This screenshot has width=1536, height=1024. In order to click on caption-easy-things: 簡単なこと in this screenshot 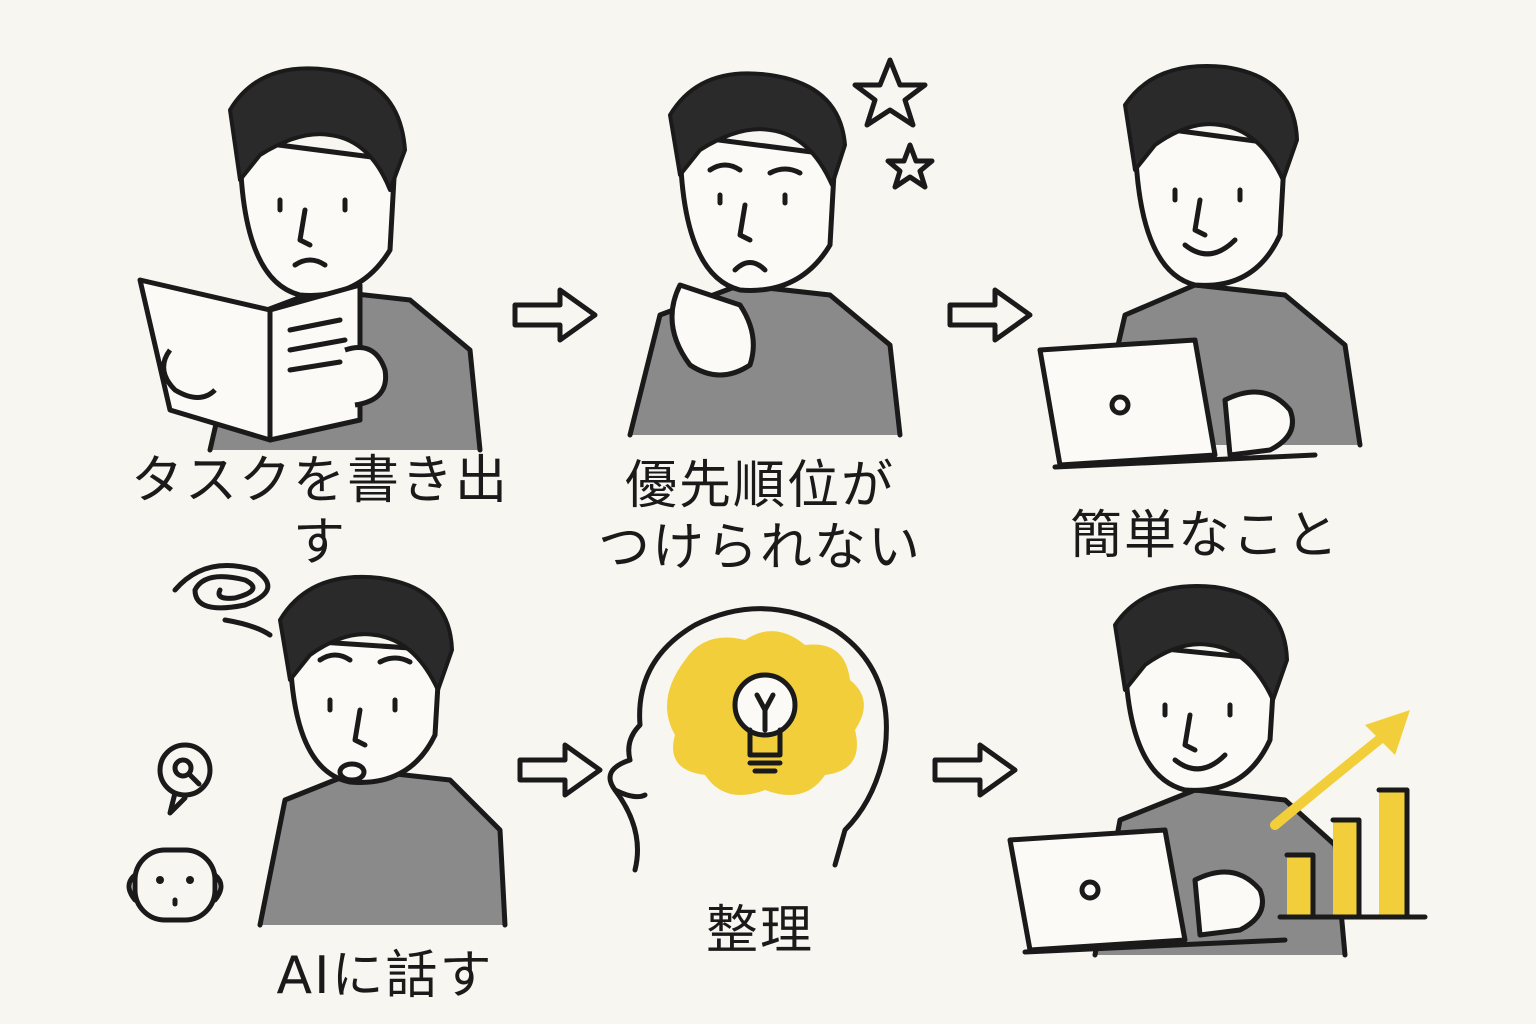, I will do `click(1204, 536)`.